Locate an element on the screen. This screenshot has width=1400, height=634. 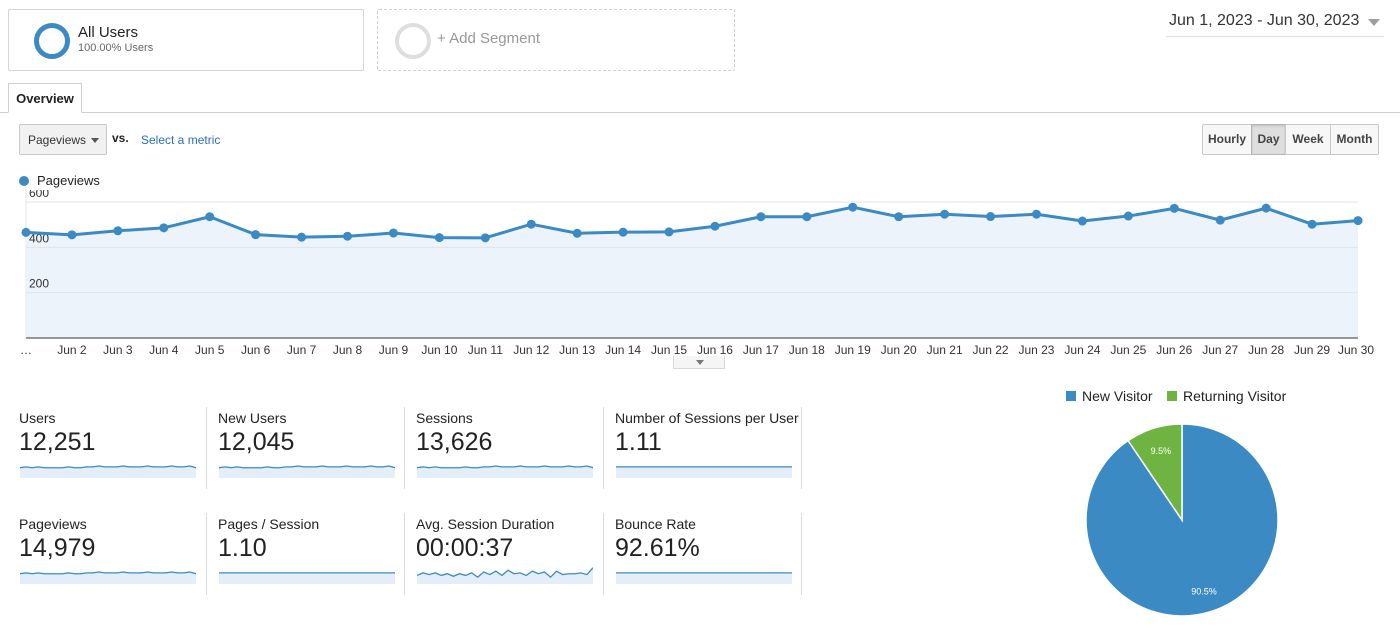
tab-divider is located at coordinates (700, 112).